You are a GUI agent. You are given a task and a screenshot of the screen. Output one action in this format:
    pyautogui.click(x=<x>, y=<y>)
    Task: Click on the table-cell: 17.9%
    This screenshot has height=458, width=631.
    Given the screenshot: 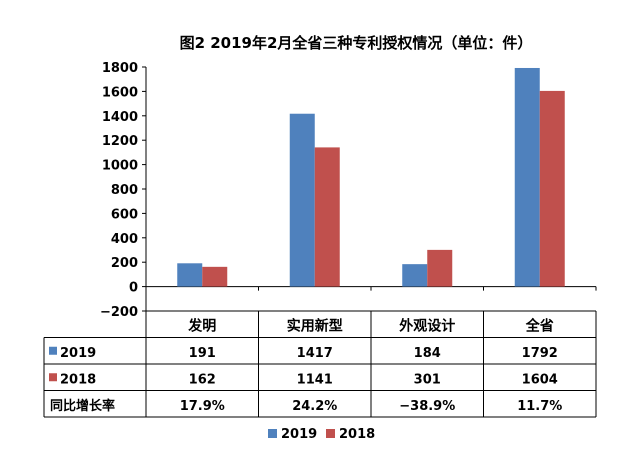 What is the action you would take?
    pyautogui.click(x=202, y=406)
    